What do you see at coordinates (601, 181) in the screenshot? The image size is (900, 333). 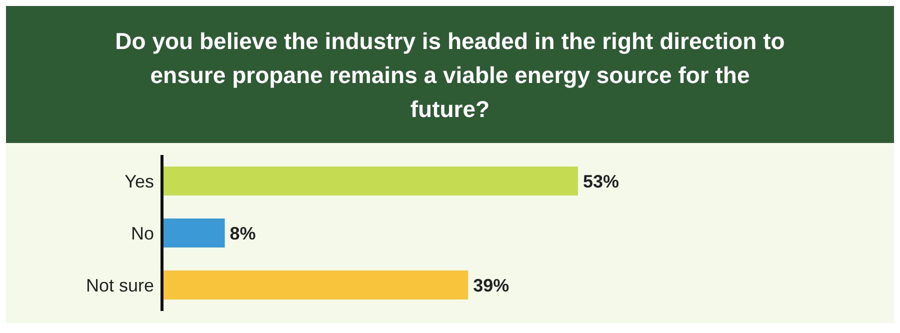 I see `data-label: 53%` at bounding box center [601, 181].